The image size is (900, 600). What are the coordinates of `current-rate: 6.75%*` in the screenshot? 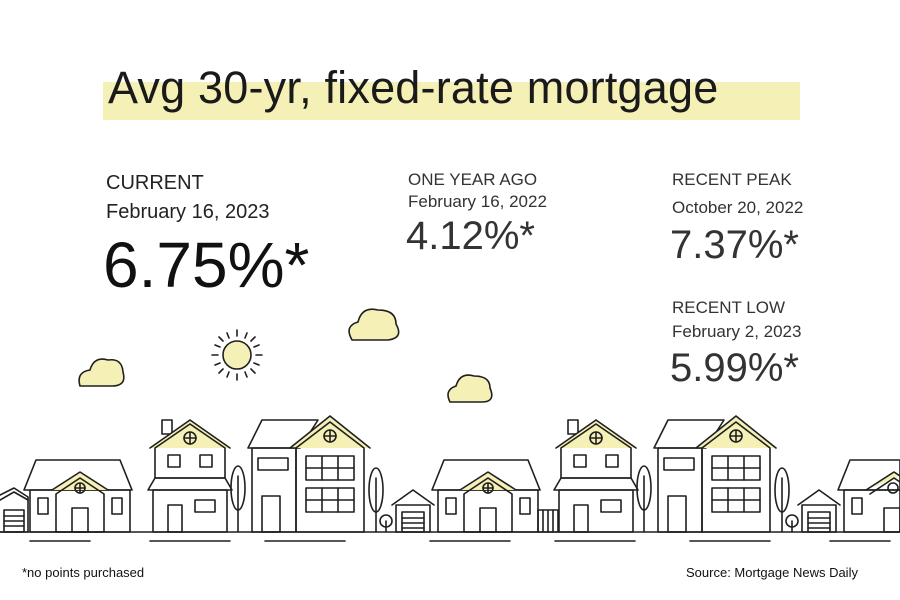 It's located at (206, 265).